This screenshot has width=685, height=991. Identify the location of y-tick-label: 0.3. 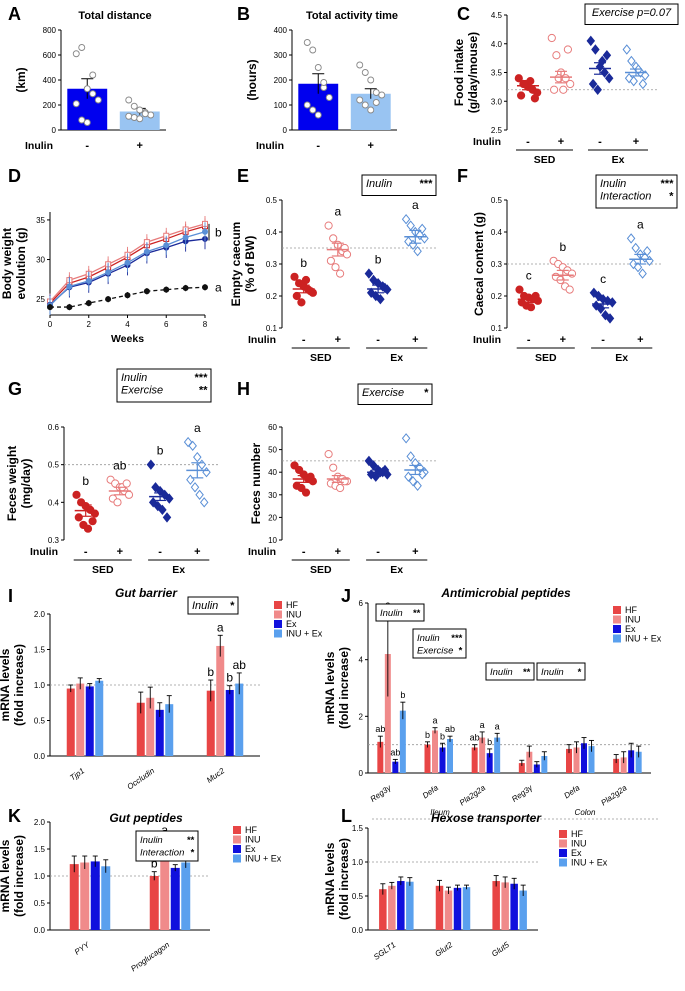
(497, 264).